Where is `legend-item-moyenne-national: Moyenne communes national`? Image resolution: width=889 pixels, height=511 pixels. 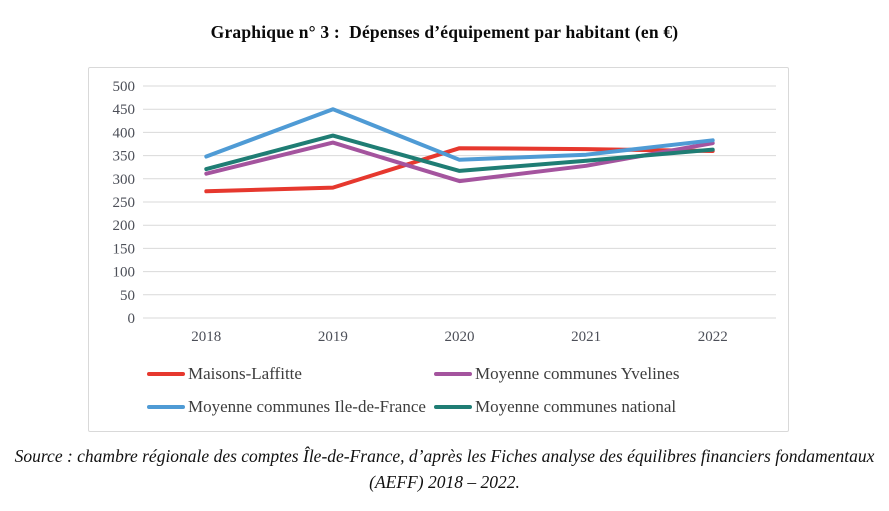
legend-item-moyenne-national: Moyenne communes national is located at coordinates (611, 407).